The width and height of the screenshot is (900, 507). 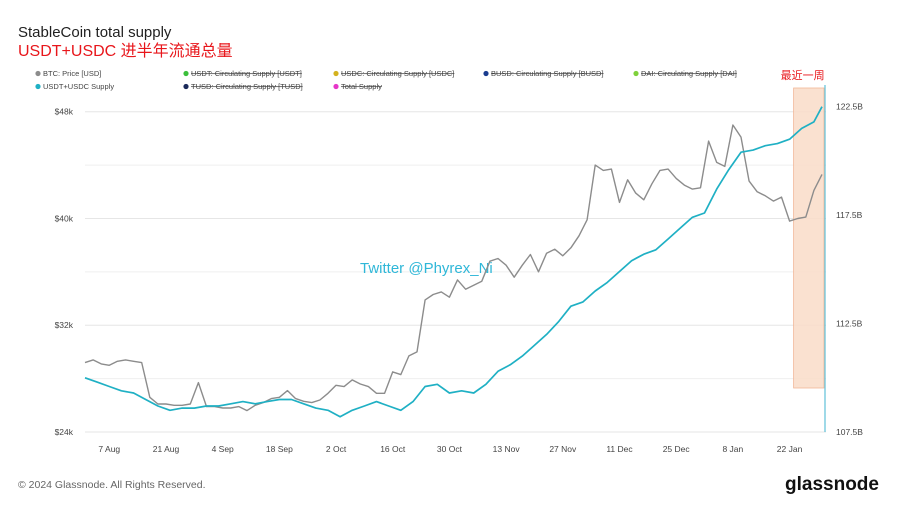 I want to click on x-tick-label: 25 Dec, so click(x=677, y=449).